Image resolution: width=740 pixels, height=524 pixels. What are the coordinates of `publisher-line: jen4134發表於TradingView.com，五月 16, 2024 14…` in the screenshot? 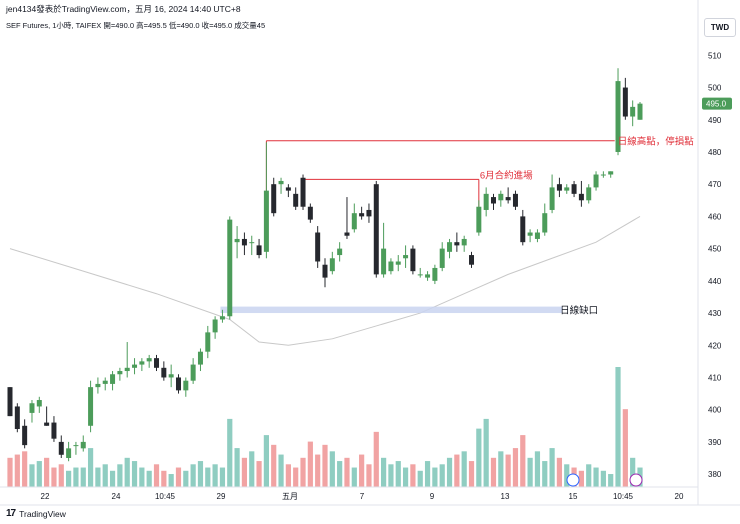 It's located at (123, 9).